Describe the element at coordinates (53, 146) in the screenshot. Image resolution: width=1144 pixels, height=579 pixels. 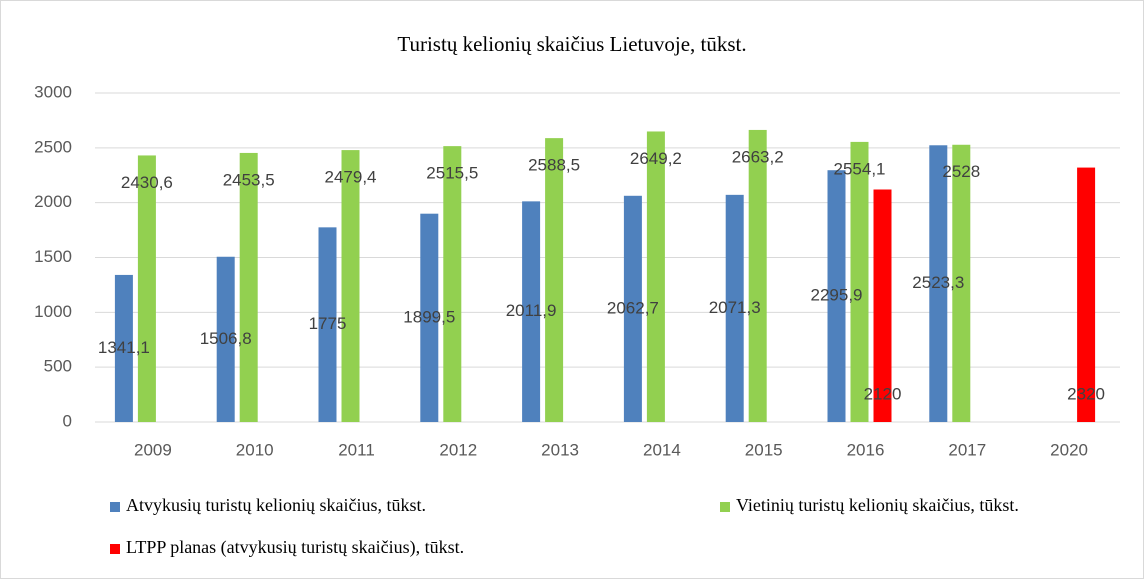
I see `y-tick-label: 2500` at that location.